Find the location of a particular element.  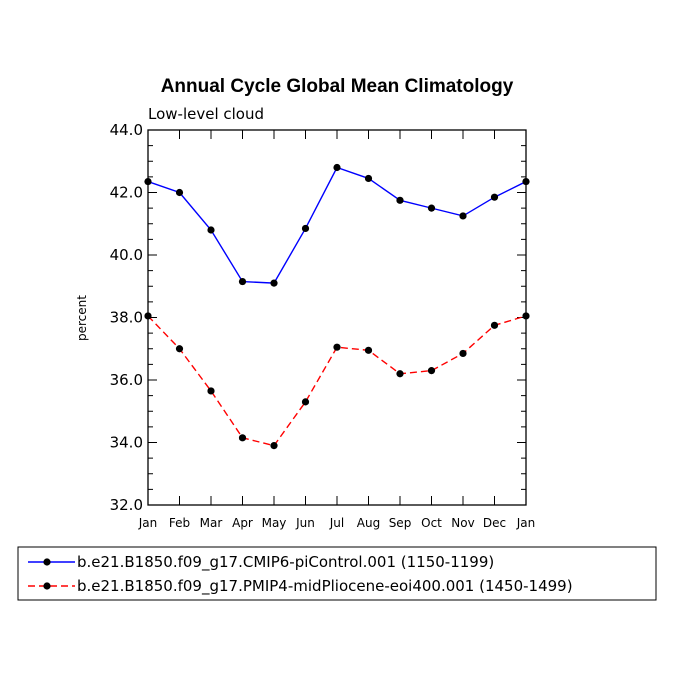

y-tick-label: 40.0 is located at coordinates (126, 255).